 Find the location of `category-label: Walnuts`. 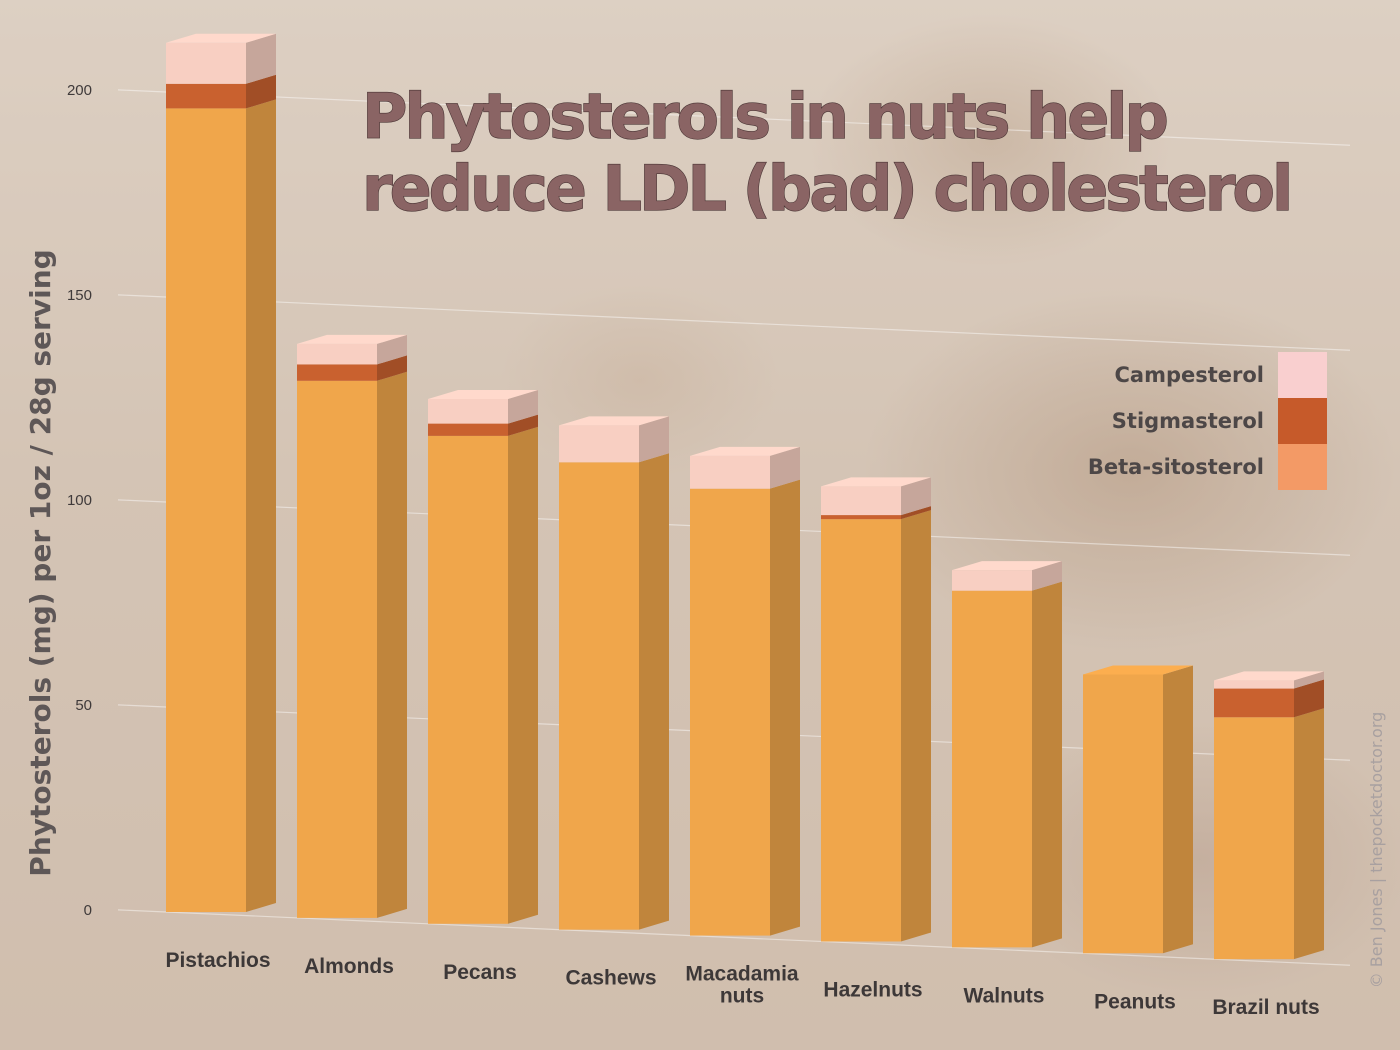

category-label: Walnuts is located at coordinates (1004, 995).